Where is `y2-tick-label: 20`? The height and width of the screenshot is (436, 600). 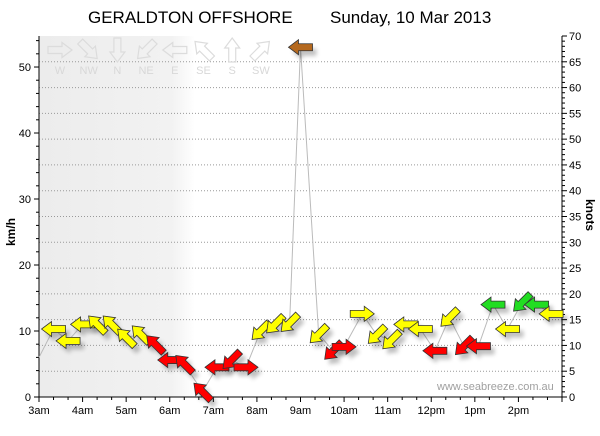 y2-tick-label: 20 is located at coordinates (575, 295).